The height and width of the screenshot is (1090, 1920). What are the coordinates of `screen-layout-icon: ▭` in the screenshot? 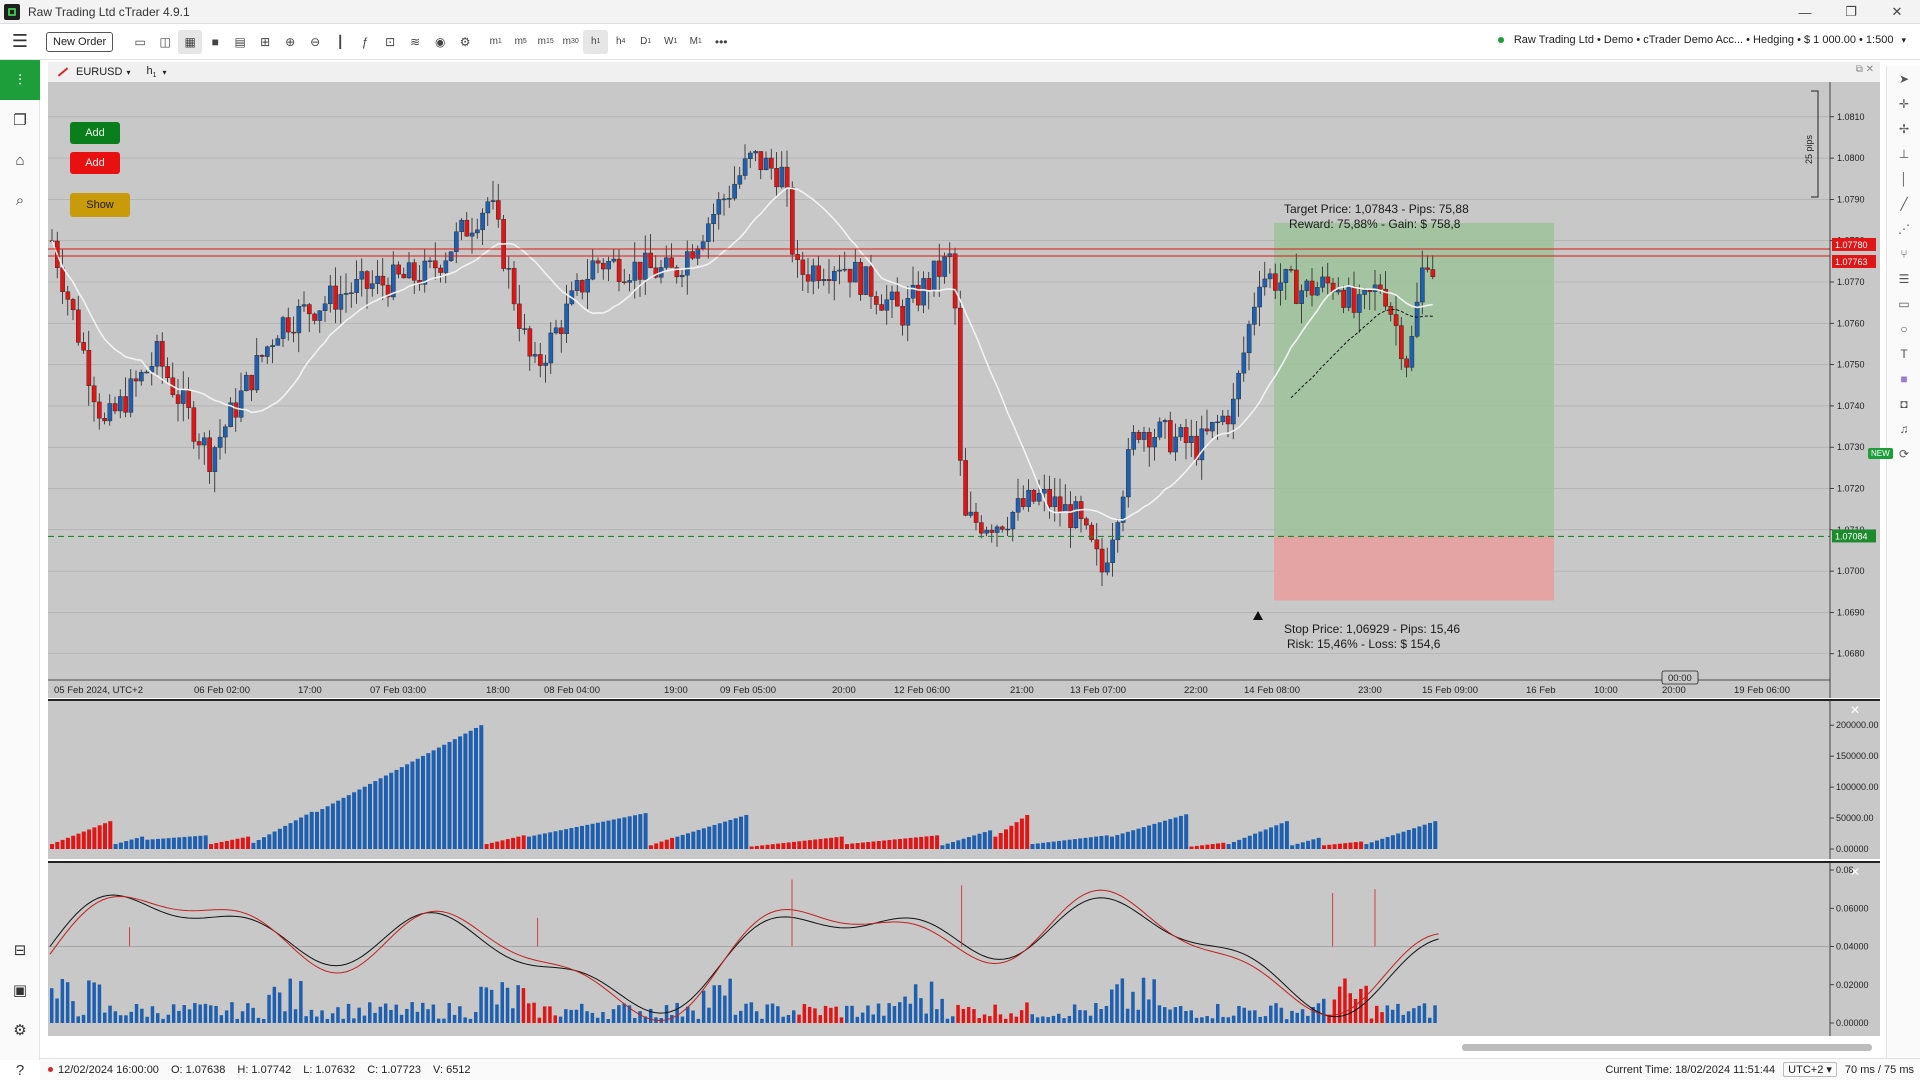 It's located at (140, 41).